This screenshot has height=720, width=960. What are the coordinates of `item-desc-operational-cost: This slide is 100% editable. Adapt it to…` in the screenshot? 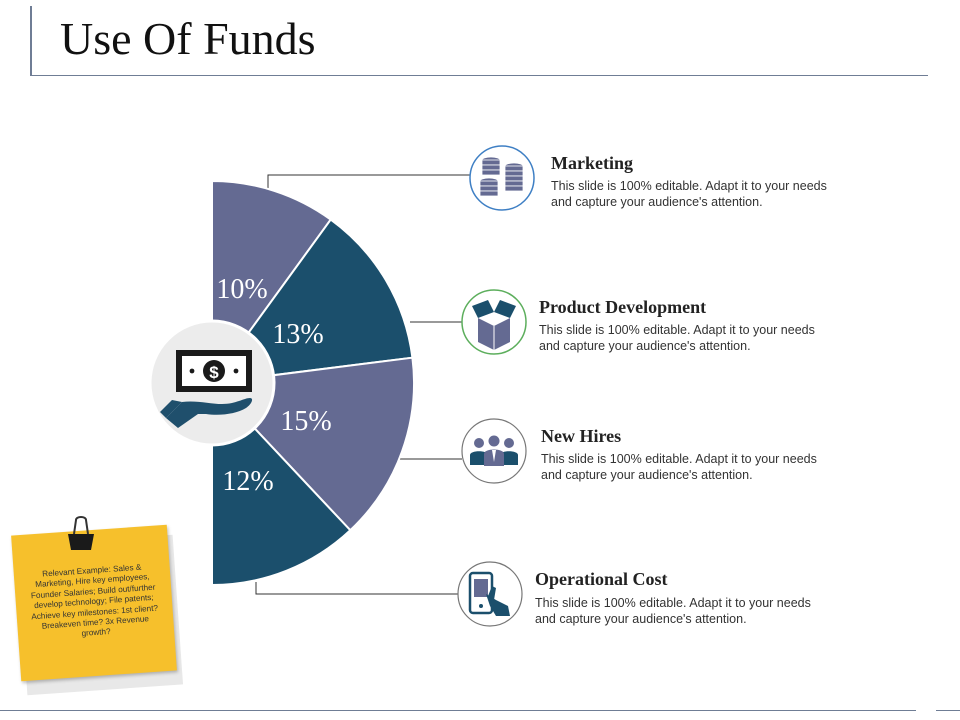 It's located at (673, 611).